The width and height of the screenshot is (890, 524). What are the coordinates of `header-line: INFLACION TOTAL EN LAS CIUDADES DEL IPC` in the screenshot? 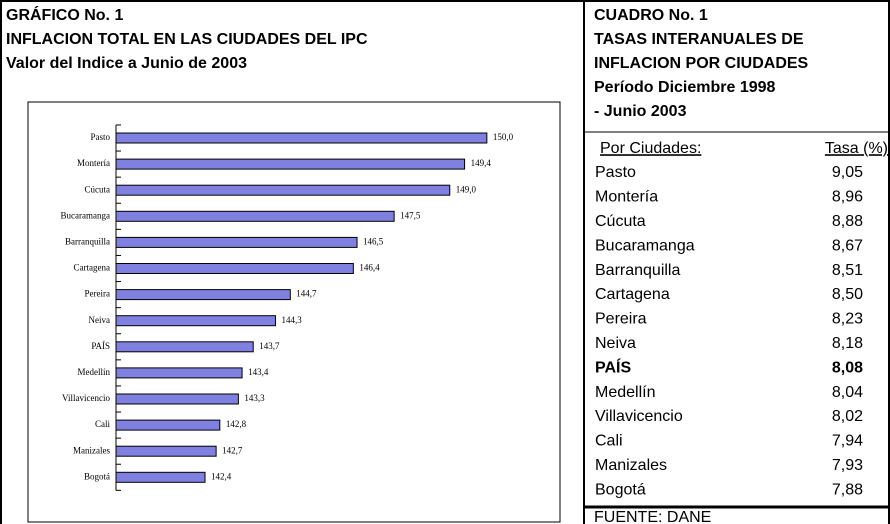 It's located at (187, 39).